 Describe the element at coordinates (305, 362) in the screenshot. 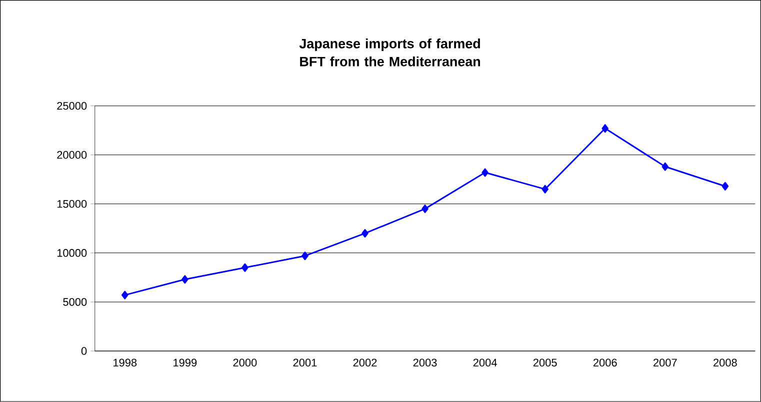

I see `x-tick-label: 2001` at that location.